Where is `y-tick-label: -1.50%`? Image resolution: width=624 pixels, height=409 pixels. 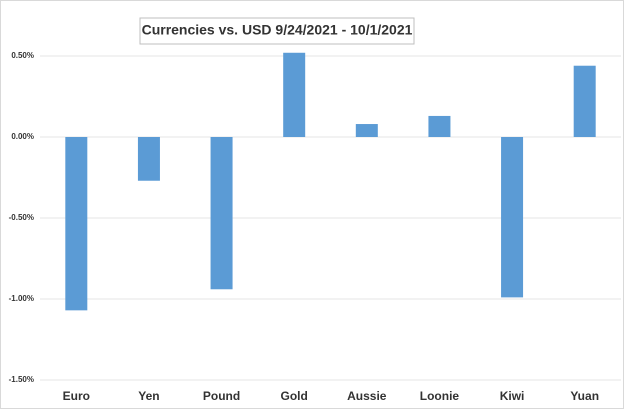
y-tick-label: -1.50% is located at coordinates (21, 379).